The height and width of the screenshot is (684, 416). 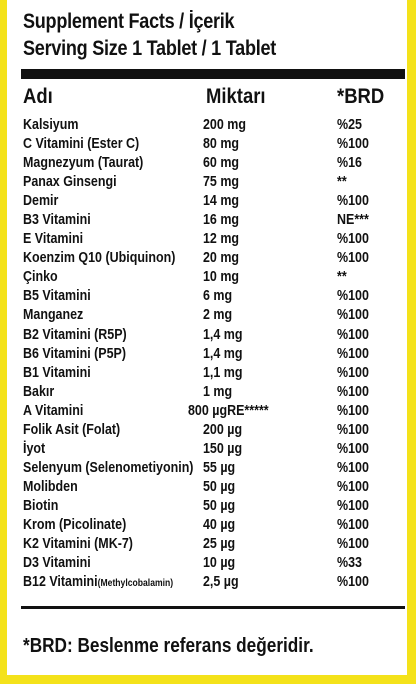 I want to click on nutrient-name: B2 Vitamini (R5P), so click(x=75, y=334).